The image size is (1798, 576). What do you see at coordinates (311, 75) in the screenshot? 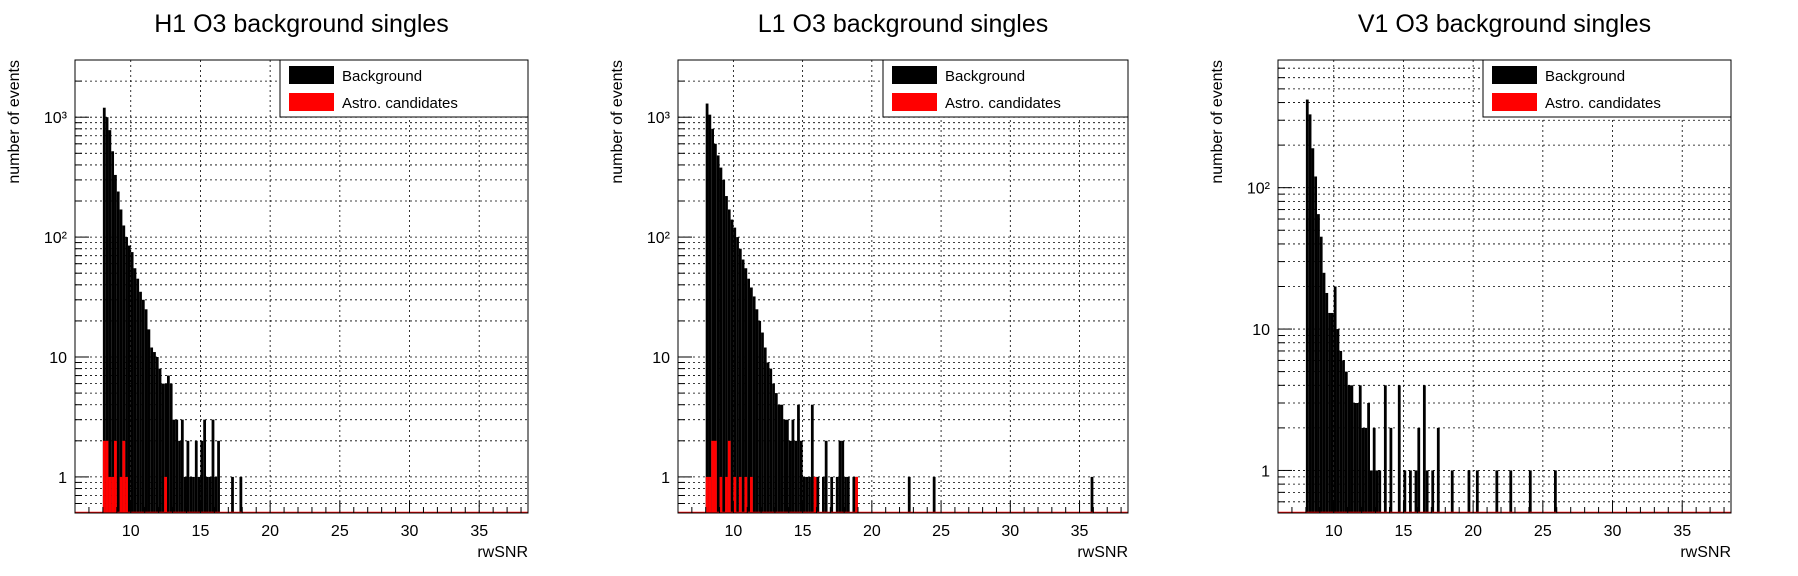
I see `legend-swatch-background` at bounding box center [311, 75].